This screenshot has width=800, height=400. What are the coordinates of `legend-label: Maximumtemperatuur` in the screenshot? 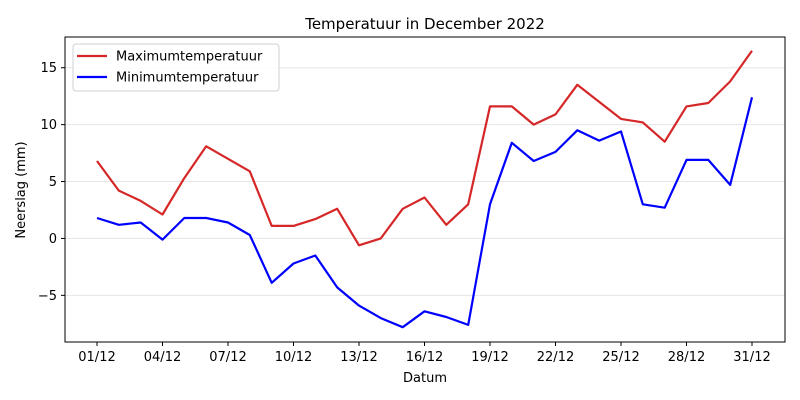 It's located at (189, 57).